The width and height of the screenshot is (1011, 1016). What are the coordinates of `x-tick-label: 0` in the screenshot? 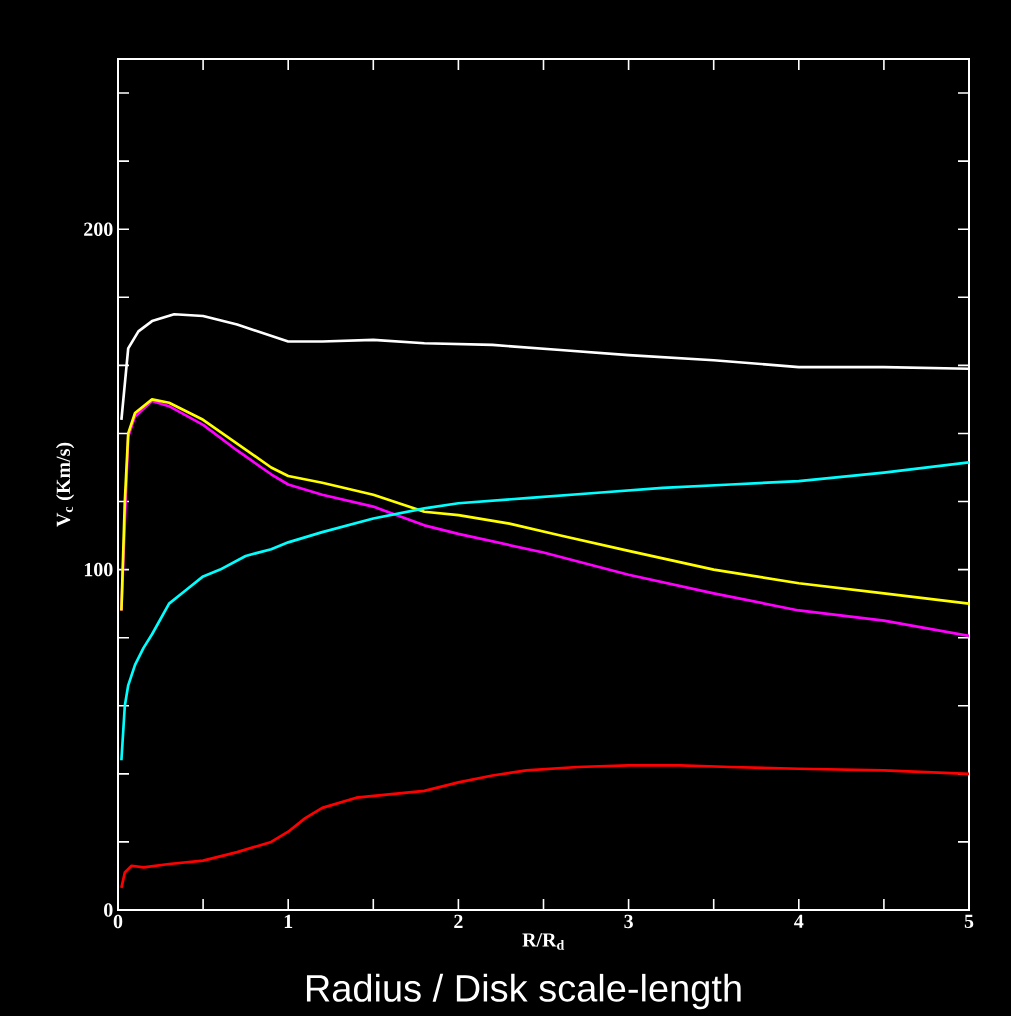 It's located at (118, 921).